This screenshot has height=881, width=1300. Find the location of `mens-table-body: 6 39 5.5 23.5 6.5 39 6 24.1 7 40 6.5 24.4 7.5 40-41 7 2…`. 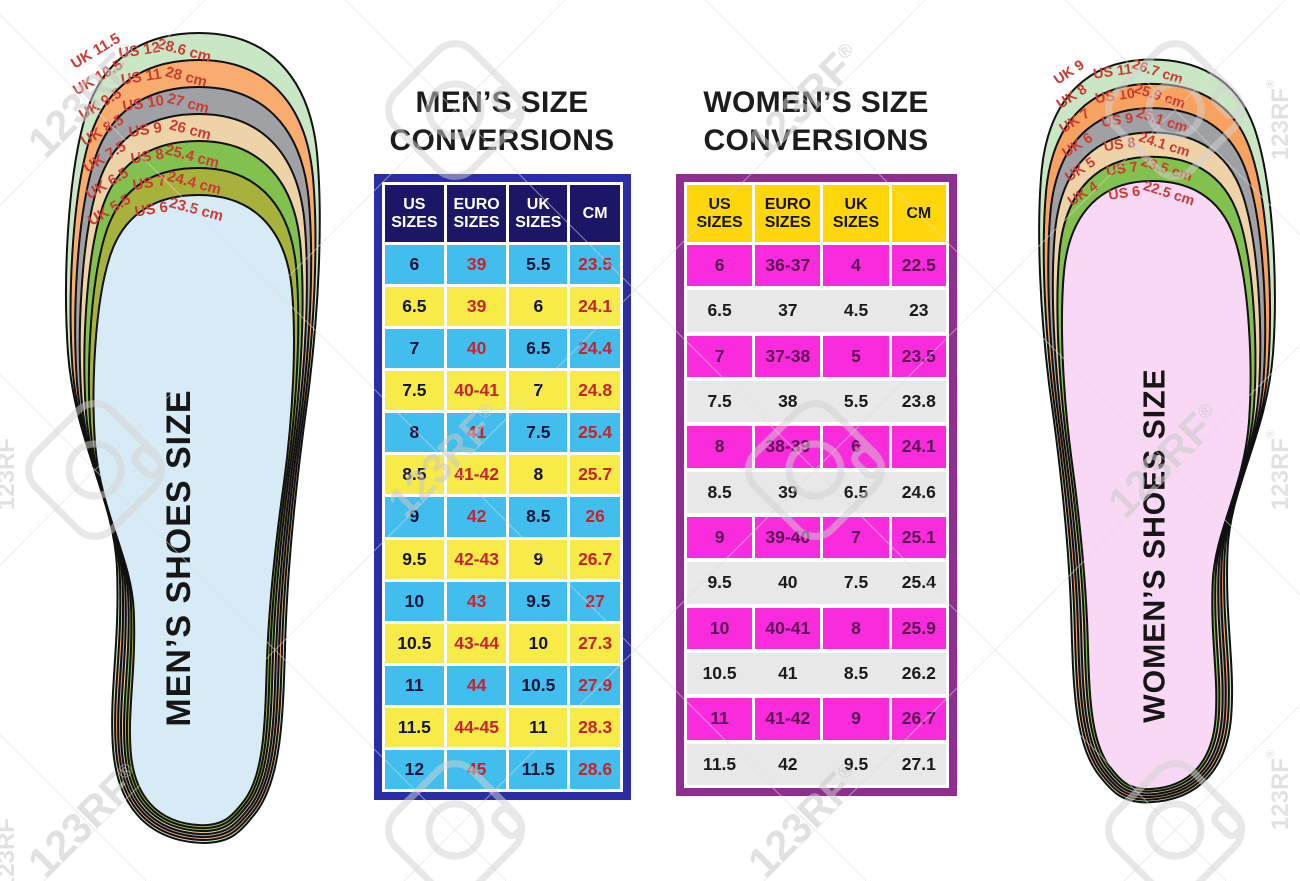

mens-table-body: 6 39 5.5 23.5 6.5 39 6 24.1 7 40 6.5 24.4 7.5 40-41 7 2… is located at coordinates (502, 517).